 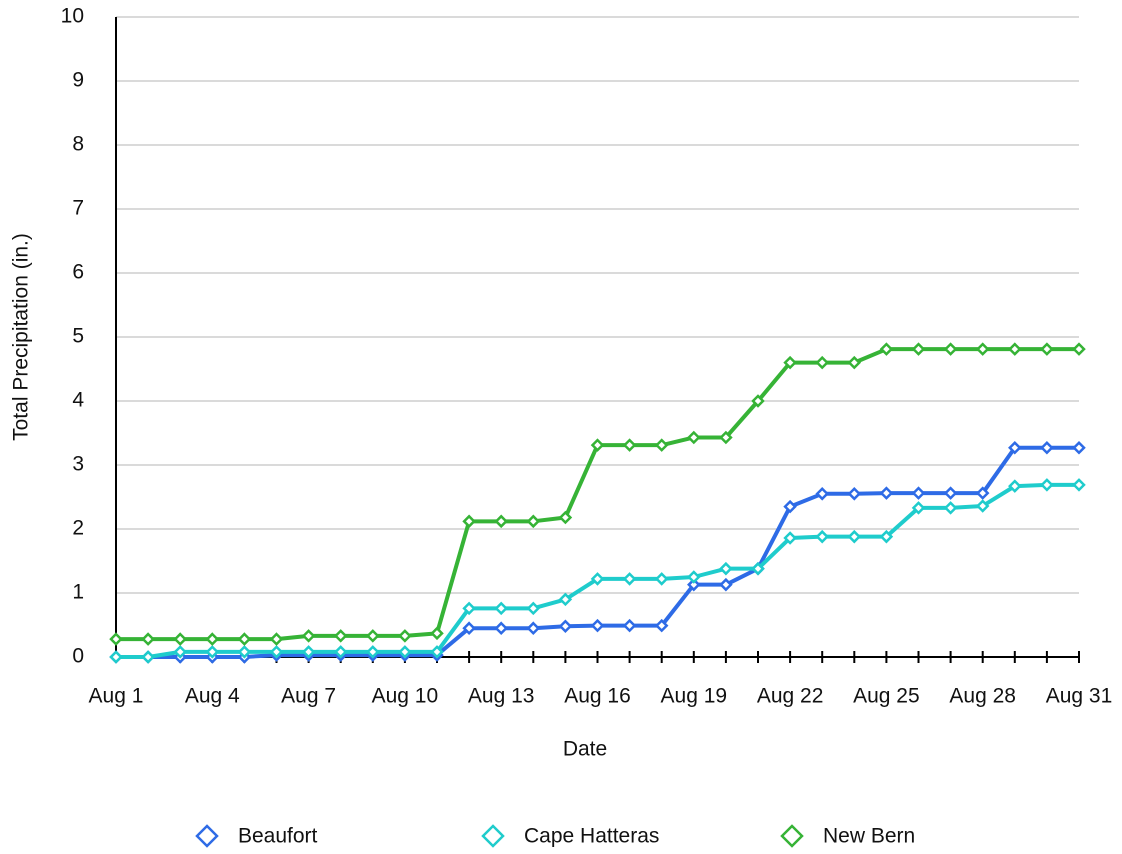 I want to click on y-tick-label: 2, so click(x=78, y=528).